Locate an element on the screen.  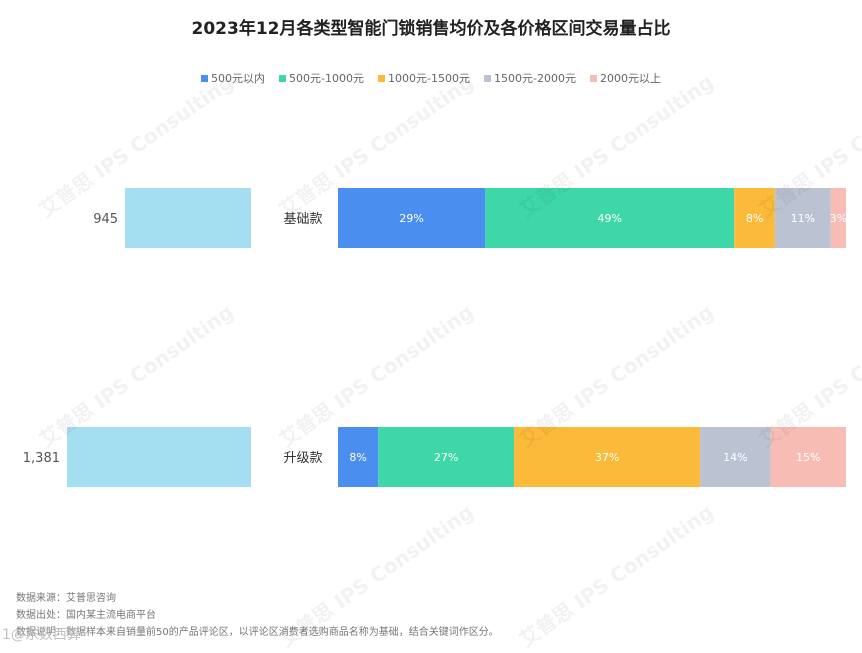
segment-label: 37% is located at coordinates (607, 457).